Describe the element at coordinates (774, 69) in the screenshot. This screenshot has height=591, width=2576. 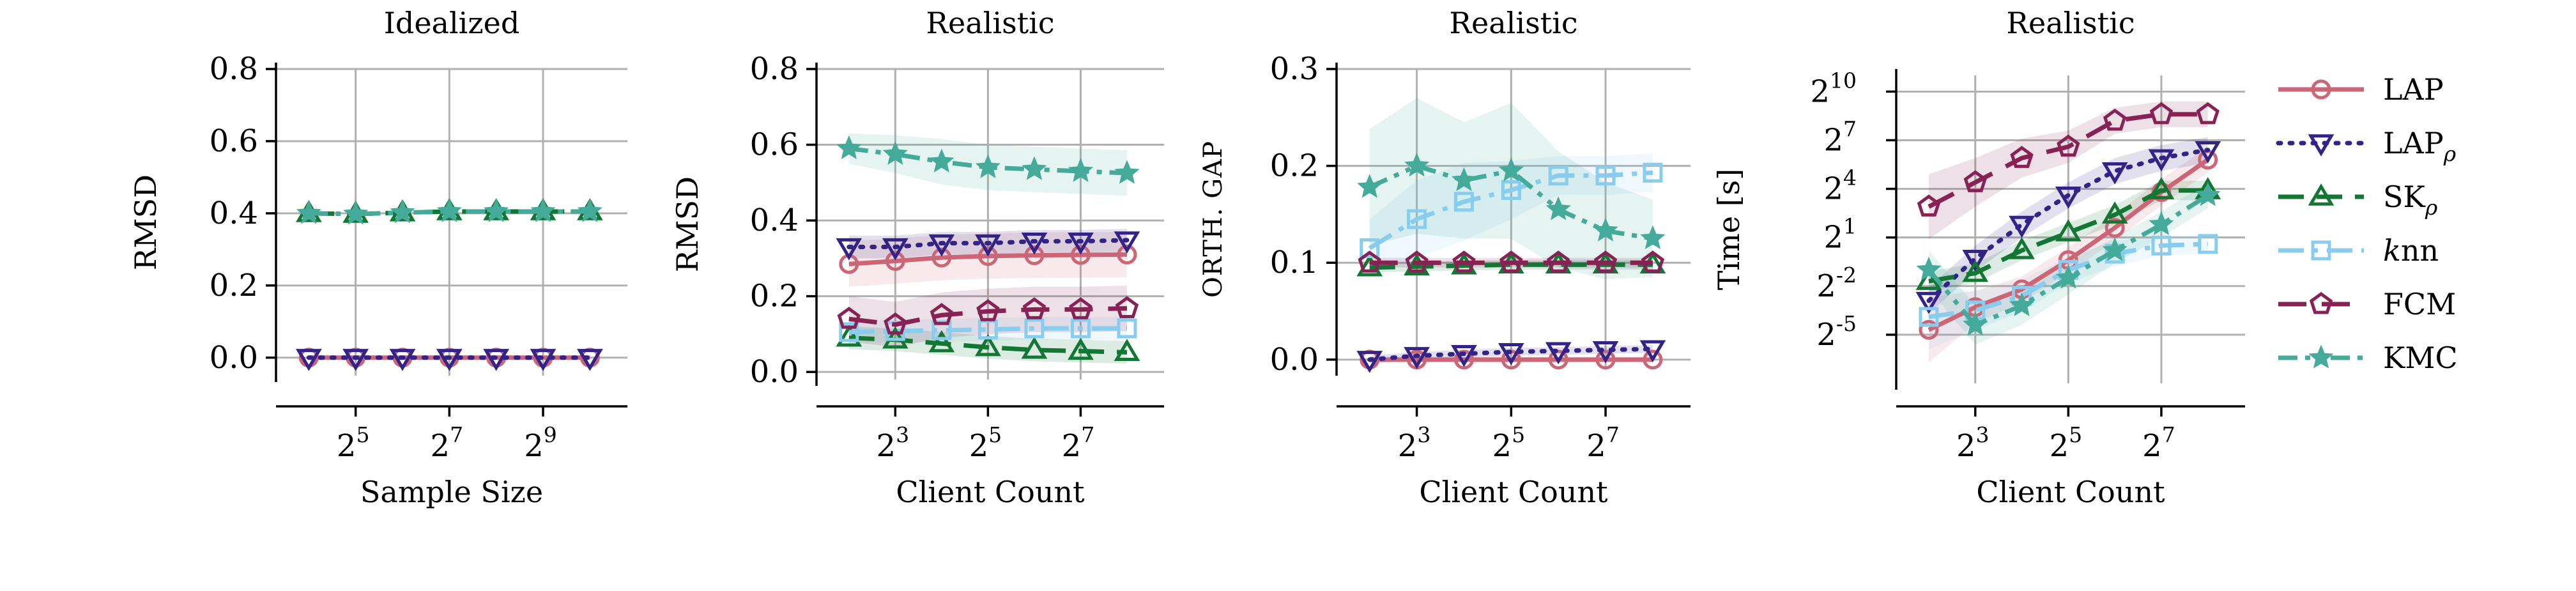
I see `y-tick-label: 0.8` at that location.